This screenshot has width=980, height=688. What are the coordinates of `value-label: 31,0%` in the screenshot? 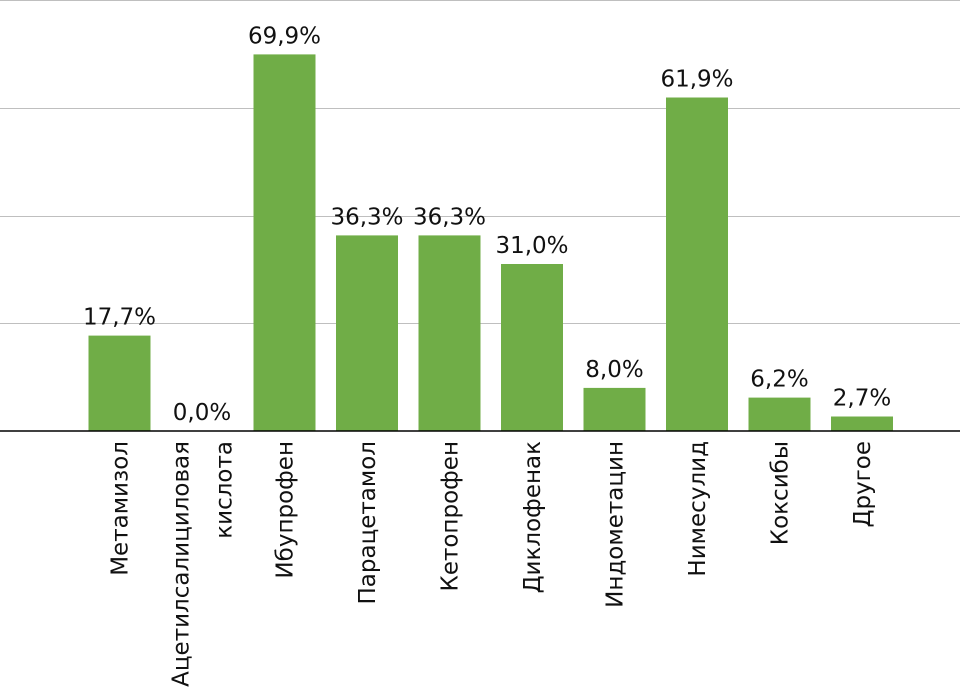 It's located at (531, 246).